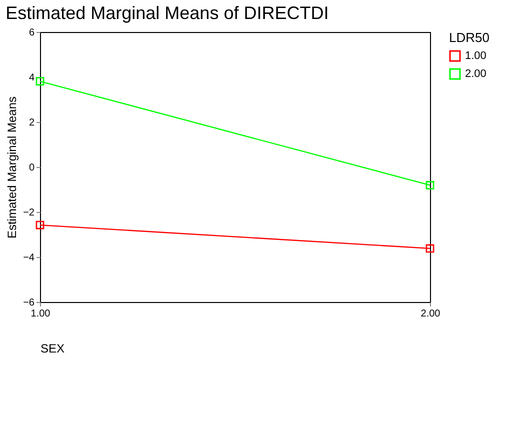  I want to click on y-tick-label: 4, so click(31, 78).